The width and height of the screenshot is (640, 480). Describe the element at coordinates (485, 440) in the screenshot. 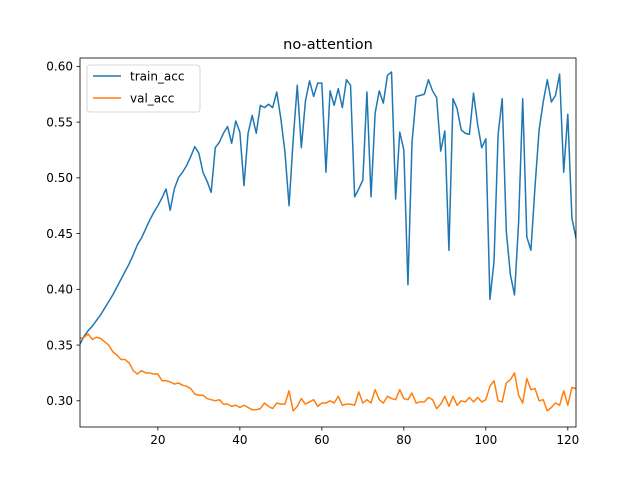

I see `x-tick-label: 100` at that location.